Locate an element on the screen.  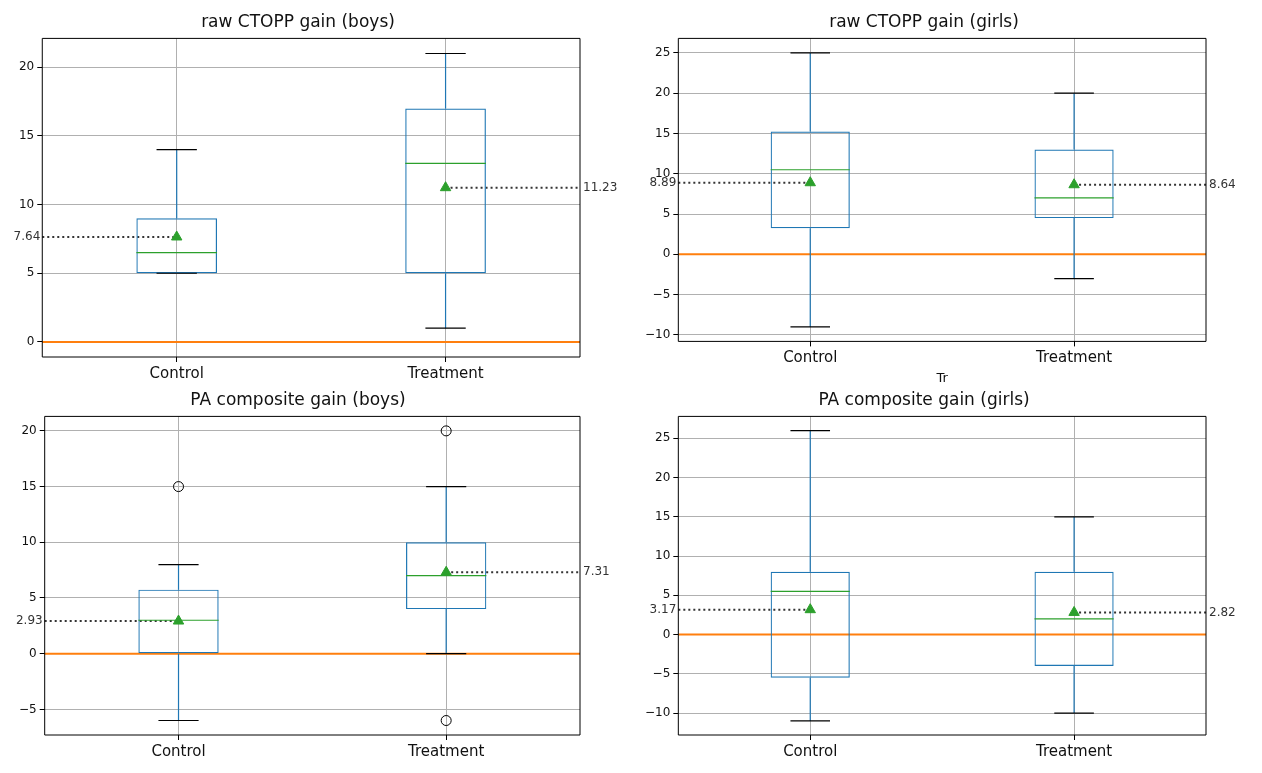
x-axis-title: Tr is located at coordinates (942, 377).